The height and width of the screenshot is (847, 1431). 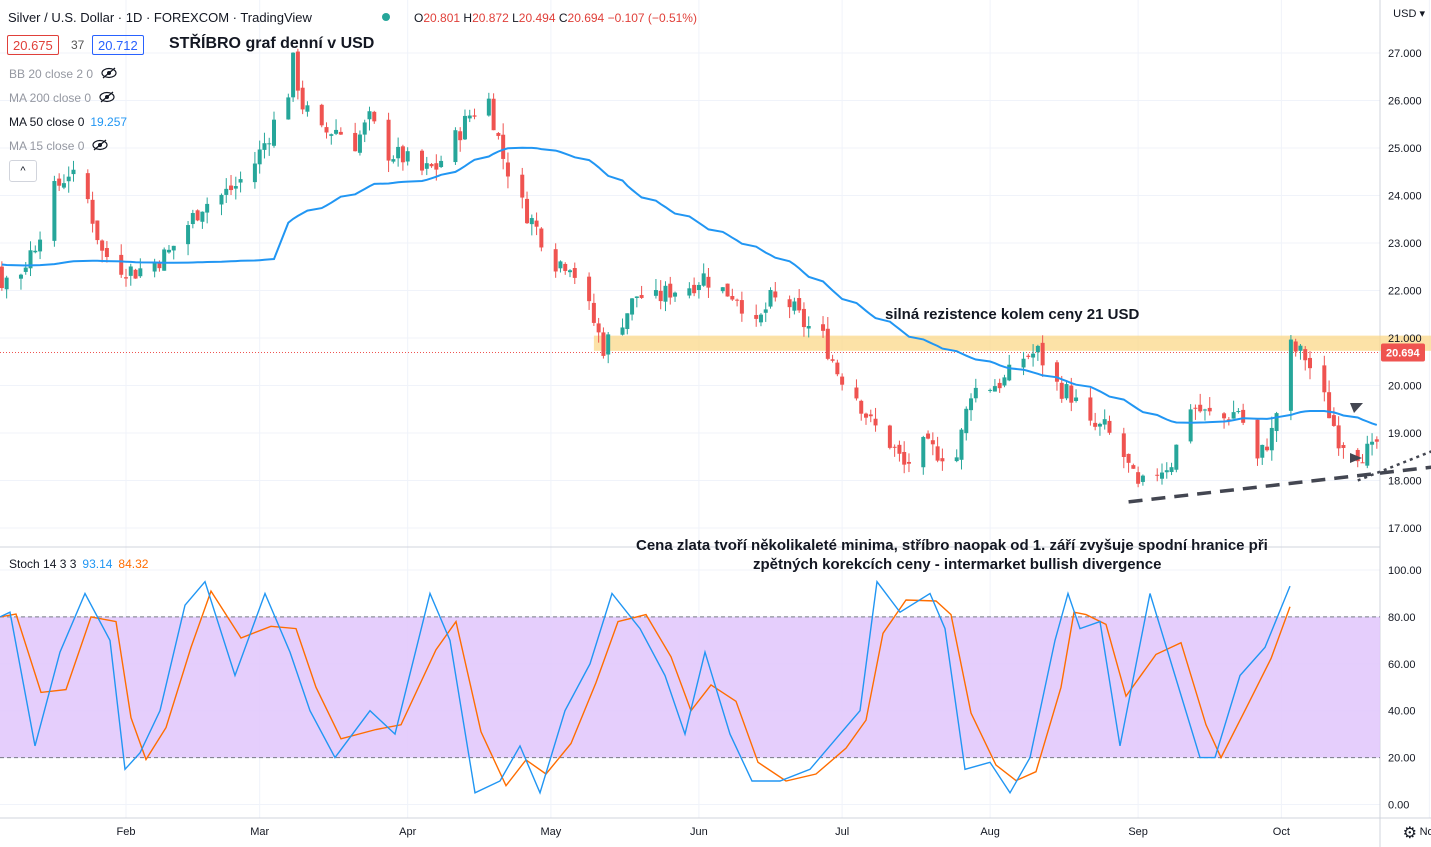 What do you see at coordinates (1409, 14) in the screenshot?
I see `currency-selector: USD ▾` at bounding box center [1409, 14].